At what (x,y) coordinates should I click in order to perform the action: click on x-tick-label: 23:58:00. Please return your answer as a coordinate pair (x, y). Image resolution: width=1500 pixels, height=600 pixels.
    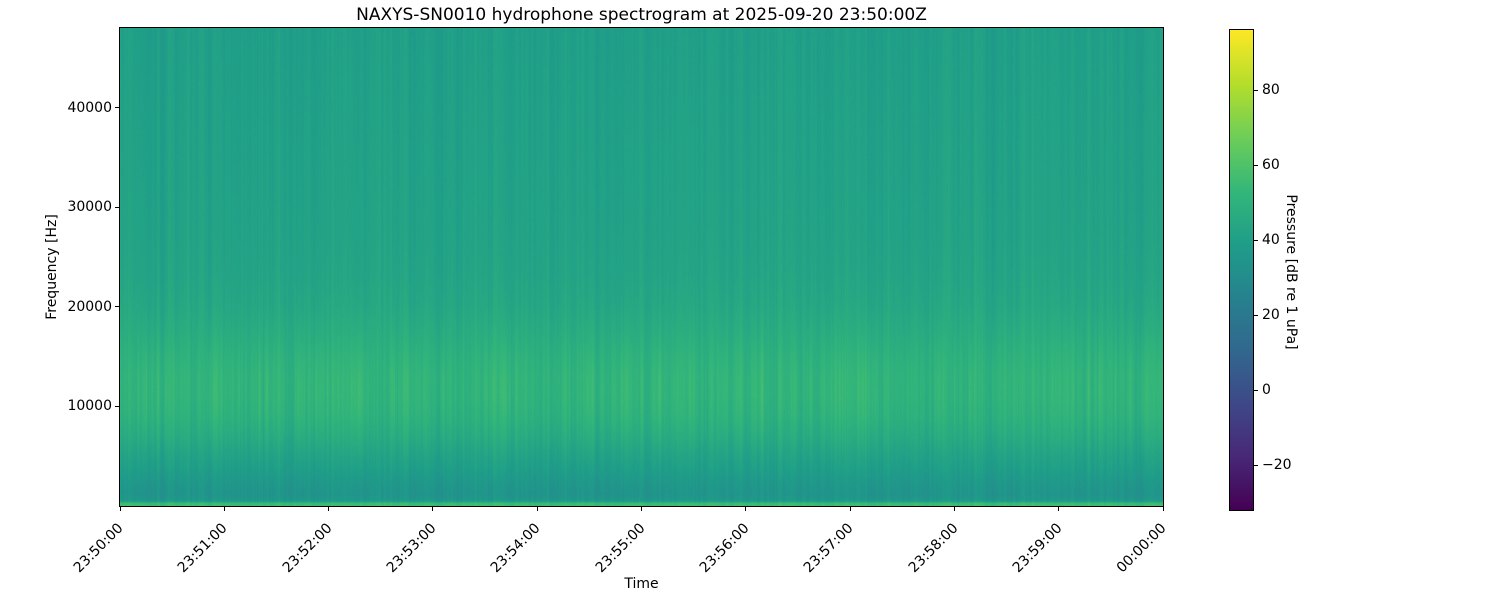
    Looking at the image, I should click on (933, 548).